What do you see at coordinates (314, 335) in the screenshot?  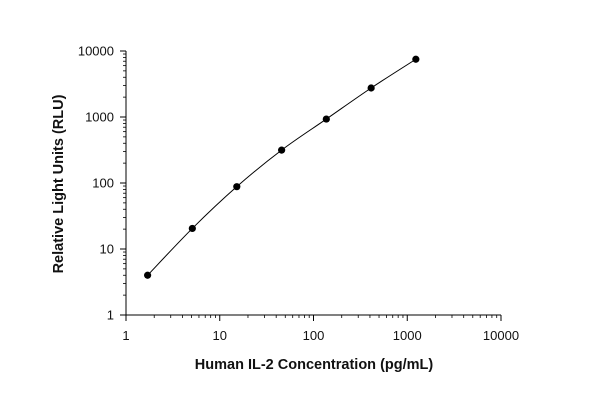 I see `x-tick-label: 100` at bounding box center [314, 335].